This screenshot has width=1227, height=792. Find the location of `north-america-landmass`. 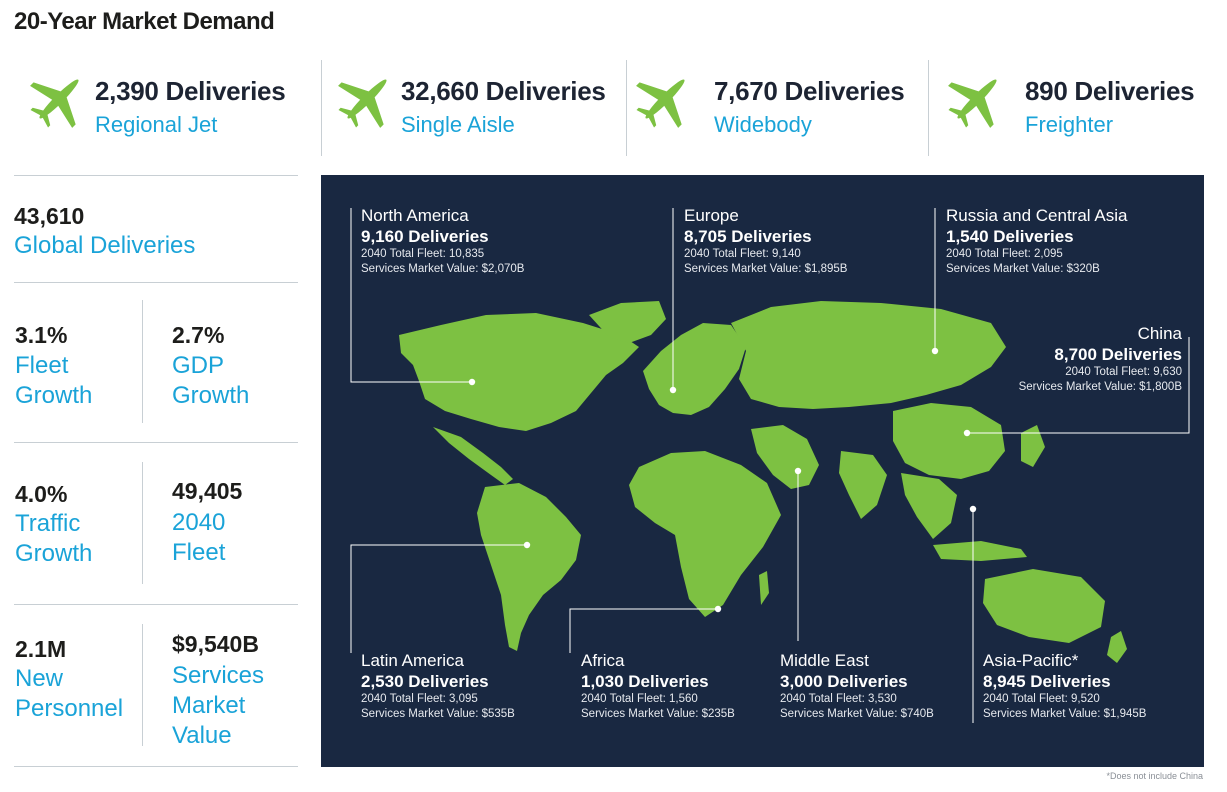

north-america-landmass is located at coordinates (519, 372).